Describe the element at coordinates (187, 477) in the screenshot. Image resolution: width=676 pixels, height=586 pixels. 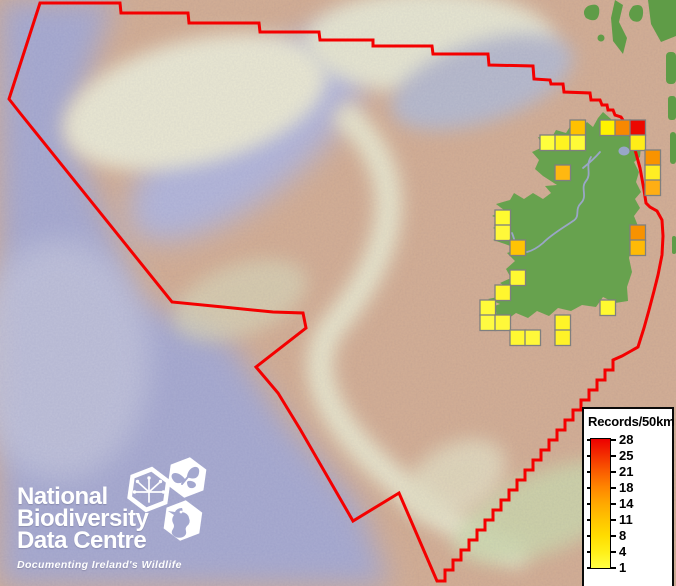
I see `butterfly-icon` at that location.